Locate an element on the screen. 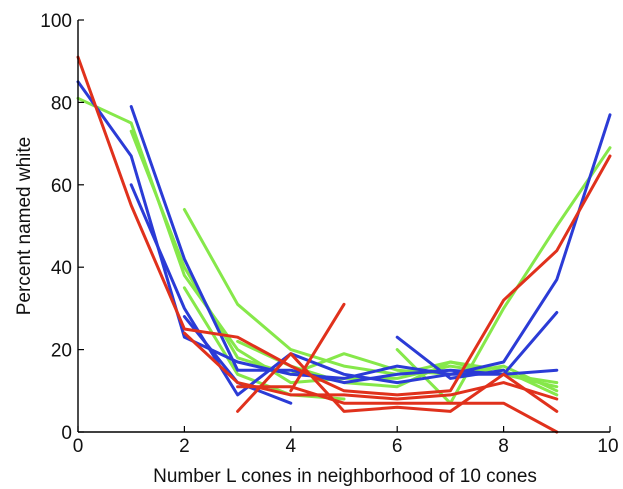  x-tick-label: 2 is located at coordinates (184, 446).